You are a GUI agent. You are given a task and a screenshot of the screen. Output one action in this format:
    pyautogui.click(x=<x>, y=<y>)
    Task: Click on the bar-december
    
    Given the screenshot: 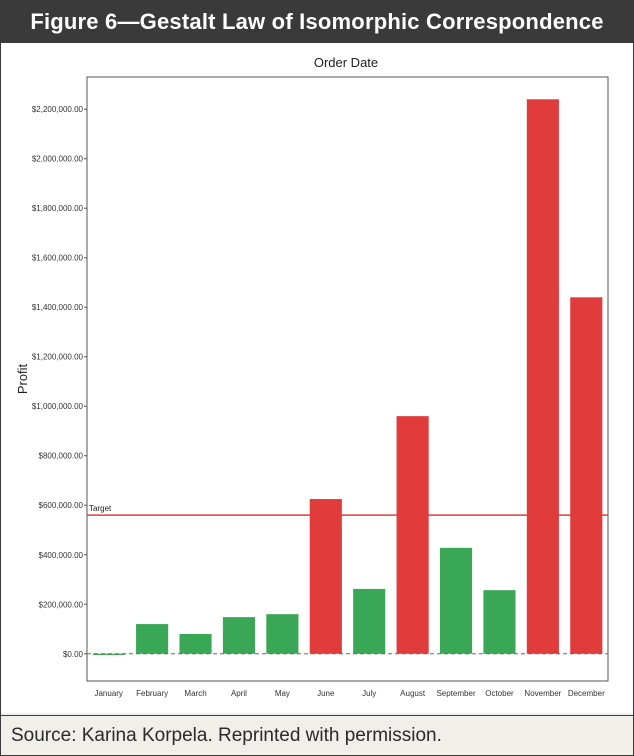 What is the action you would take?
    pyautogui.click(x=586, y=475)
    